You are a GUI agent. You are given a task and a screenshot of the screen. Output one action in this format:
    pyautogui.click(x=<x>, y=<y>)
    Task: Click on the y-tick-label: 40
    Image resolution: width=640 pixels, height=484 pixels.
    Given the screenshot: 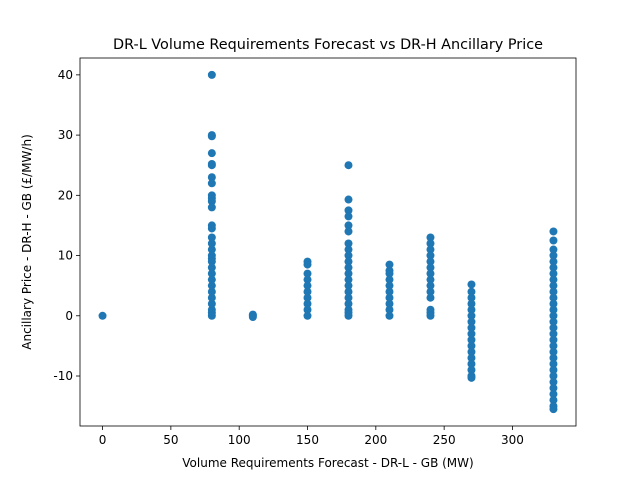 What is the action you would take?
    pyautogui.click(x=65, y=75)
    